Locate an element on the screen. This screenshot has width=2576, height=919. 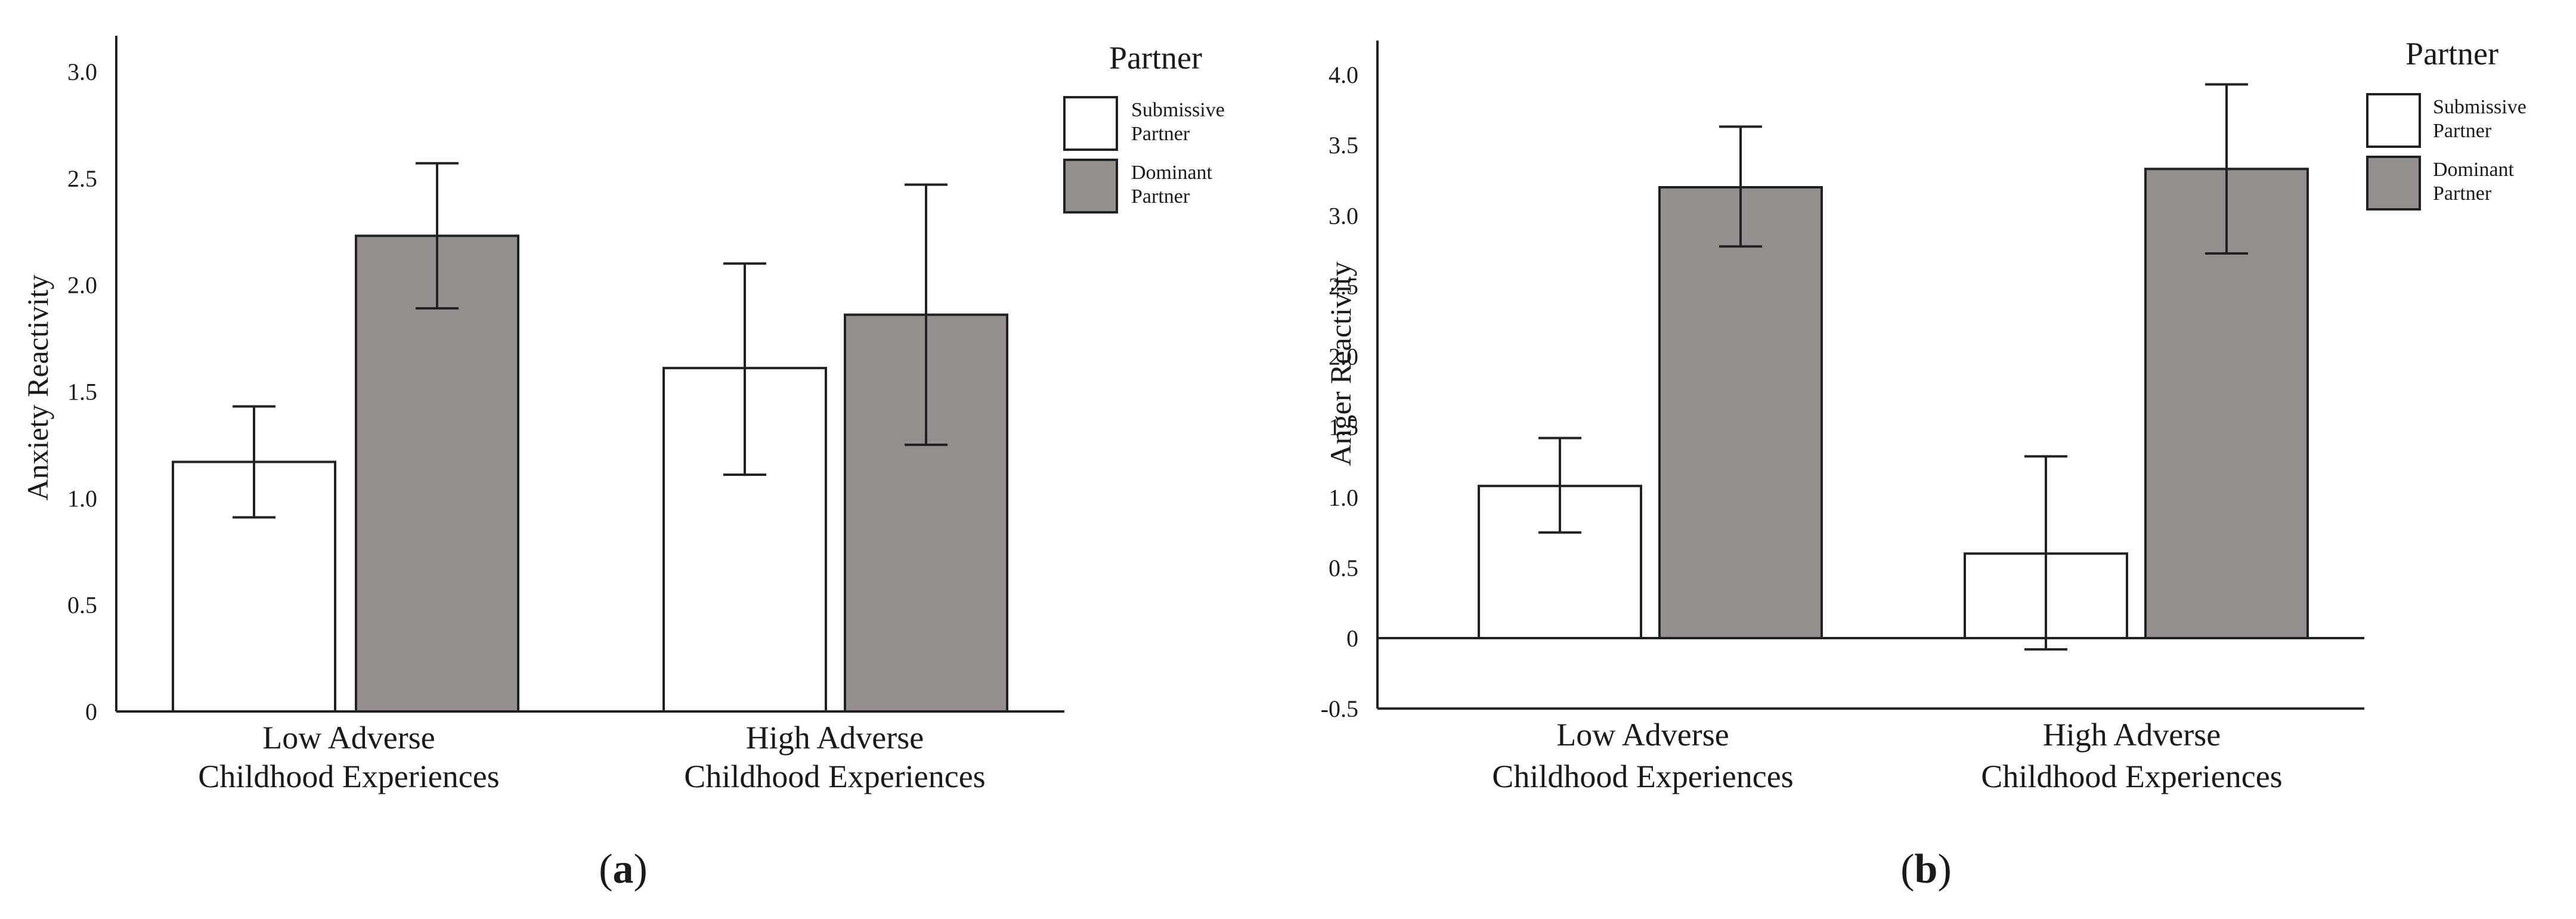
panel-a-ytick-label: 1.5 is located at coordinates (82, 392).